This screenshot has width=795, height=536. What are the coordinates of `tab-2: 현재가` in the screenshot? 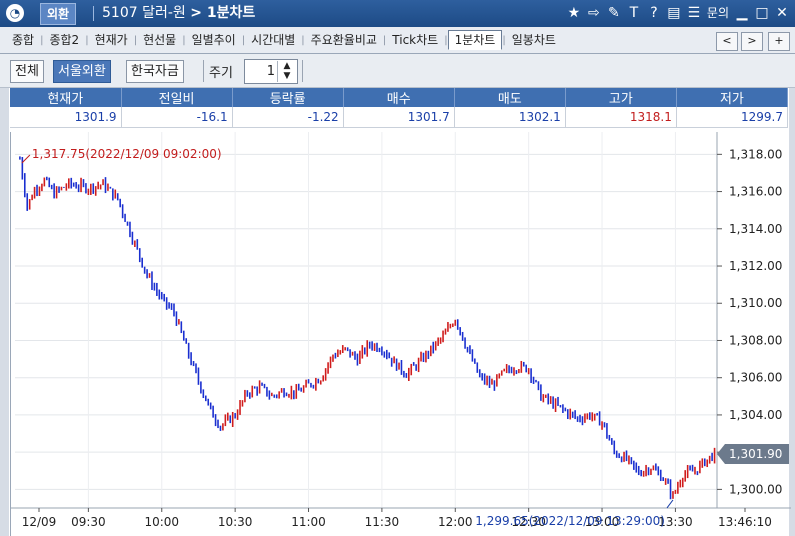 It's located at (111, 40).